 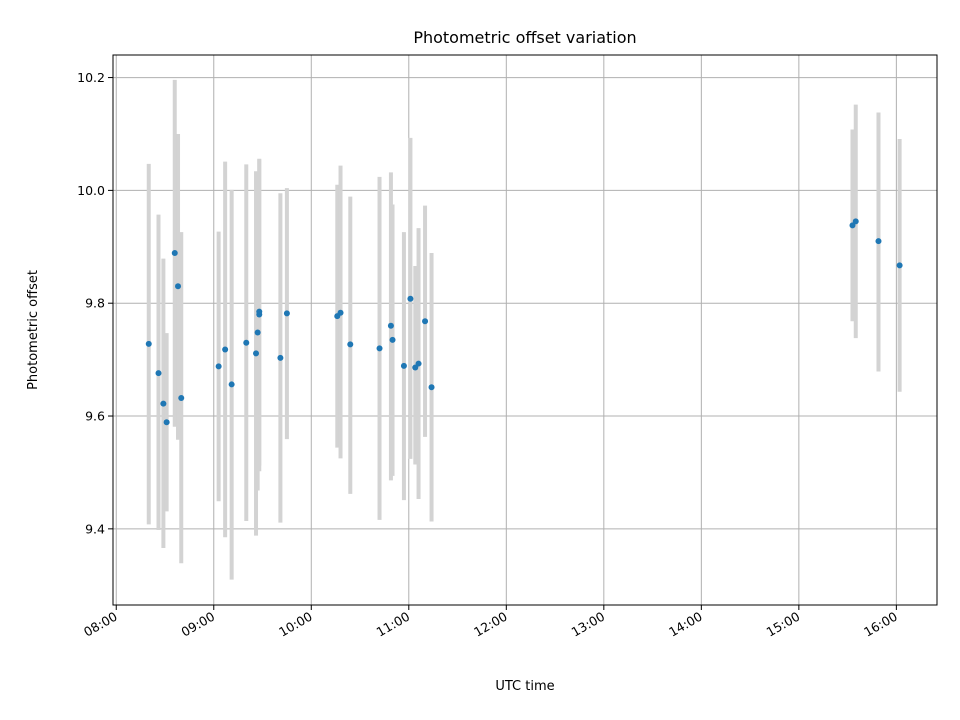 I want to click on x-tick-label: 14:00, so click(x=685, y=624).